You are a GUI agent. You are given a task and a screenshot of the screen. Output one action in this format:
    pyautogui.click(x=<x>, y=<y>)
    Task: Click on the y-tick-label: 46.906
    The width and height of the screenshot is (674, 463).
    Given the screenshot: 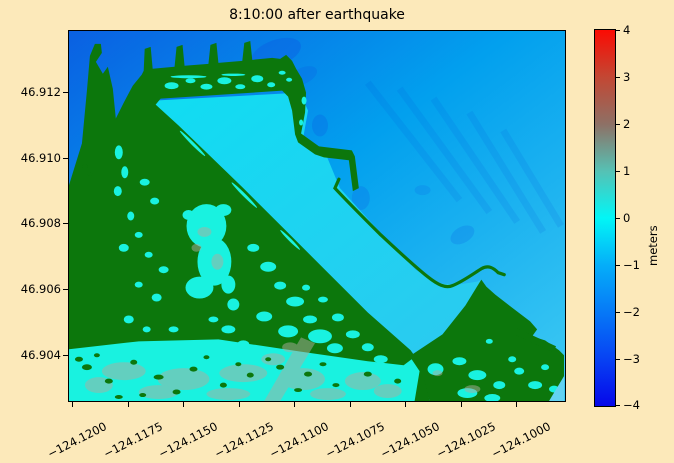 What is the action you would take?
    pyautogui.click(x=40, y=289)
    